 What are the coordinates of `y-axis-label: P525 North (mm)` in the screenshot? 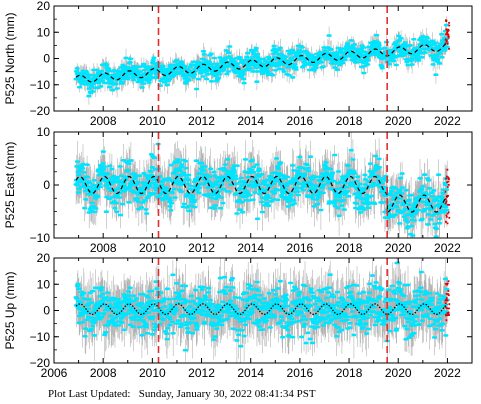 It's located at (10, 58).